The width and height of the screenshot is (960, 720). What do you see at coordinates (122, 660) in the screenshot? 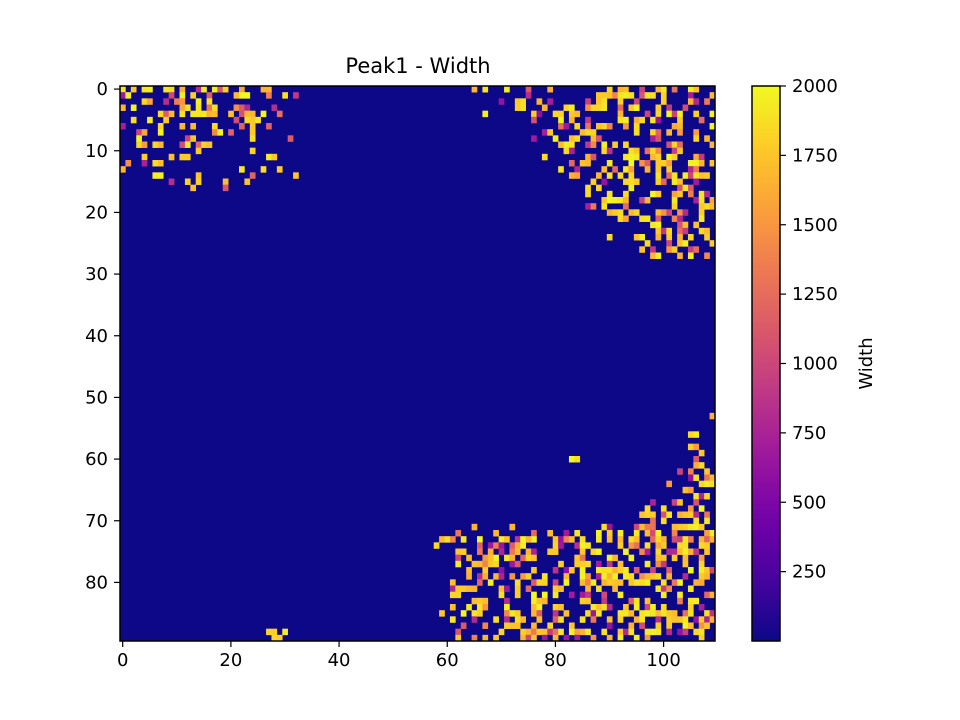
I see `x-tick-label: 0` at bounding box center [122, 660].